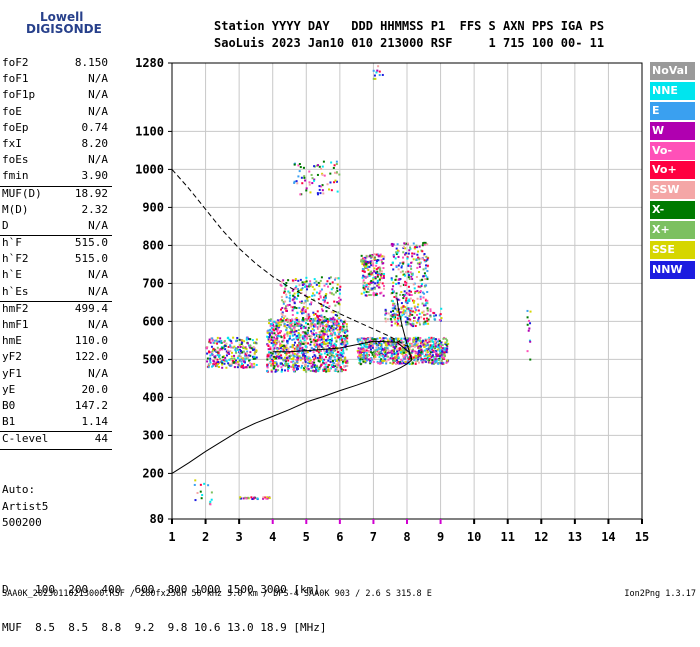  Describe the element at coordinates (56, 260) in the screenshot. I see `param-row: h`F2 515.0` at that location.